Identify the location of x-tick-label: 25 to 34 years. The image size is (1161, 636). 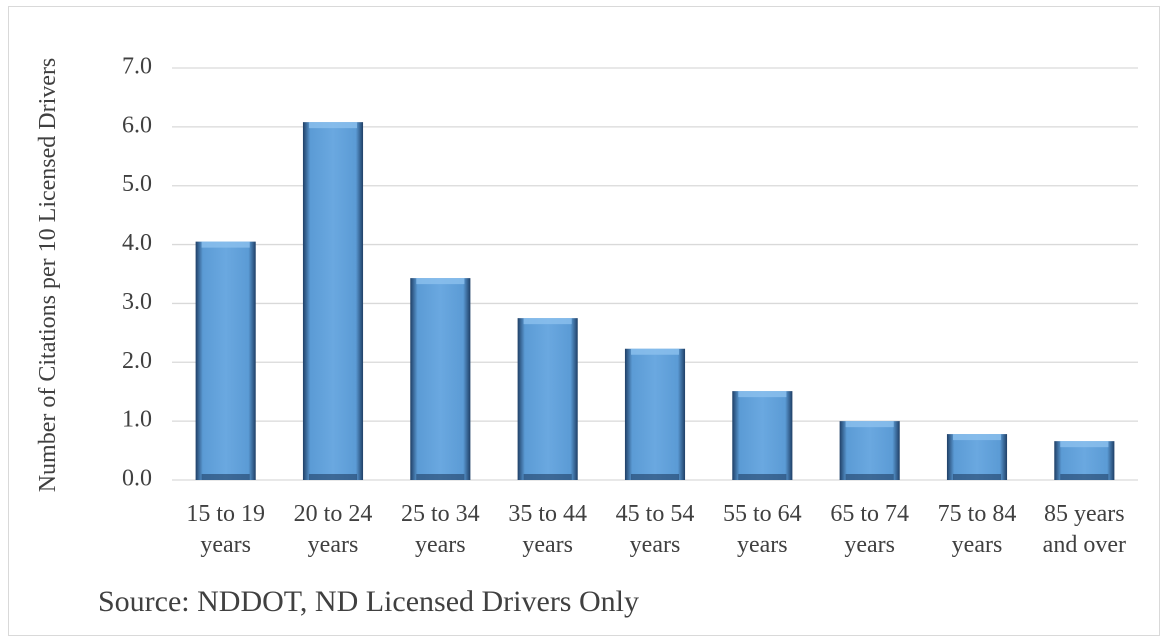
(440, 529).